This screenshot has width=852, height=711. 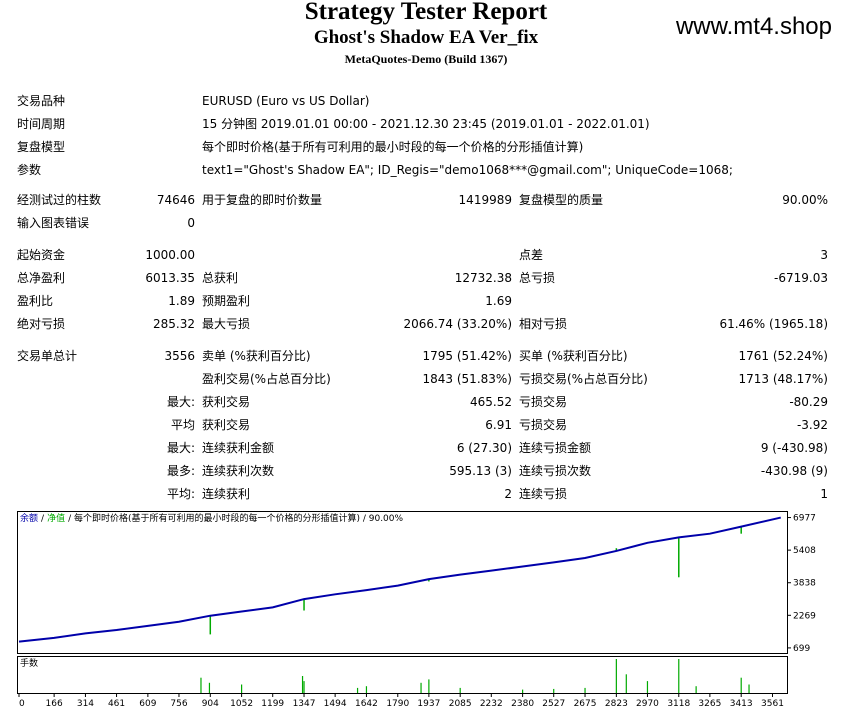 What do you see at coordinates (678, 704) in the screenshot?
I see `x-tick-label: 3118` at bounding box center [678, 704].